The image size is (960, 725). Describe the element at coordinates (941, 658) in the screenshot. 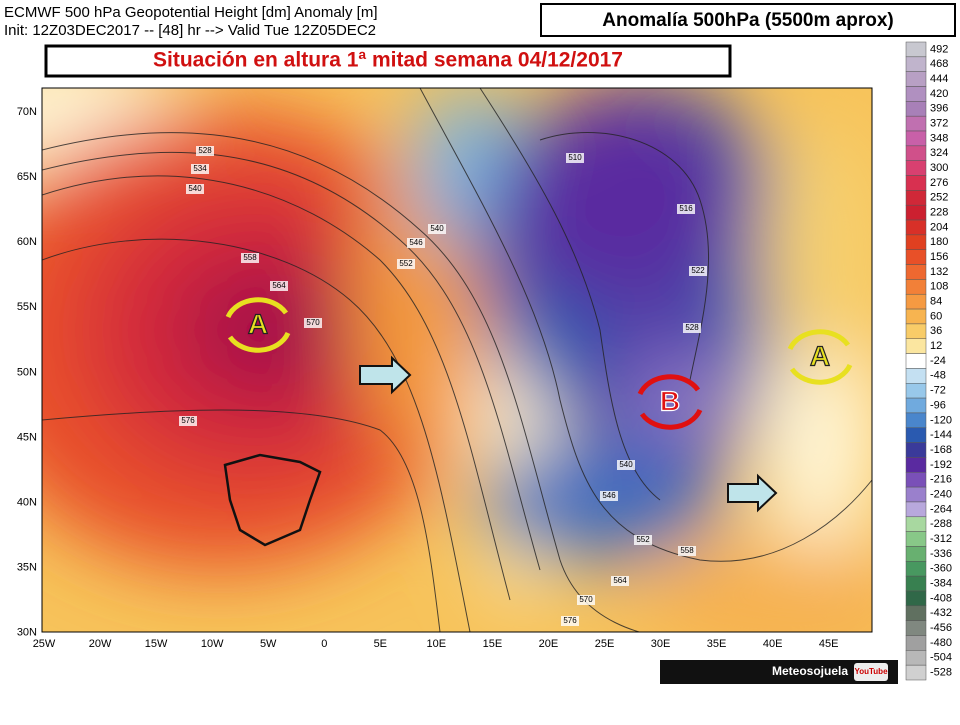

I see `colorbar-label: -504` at that location.